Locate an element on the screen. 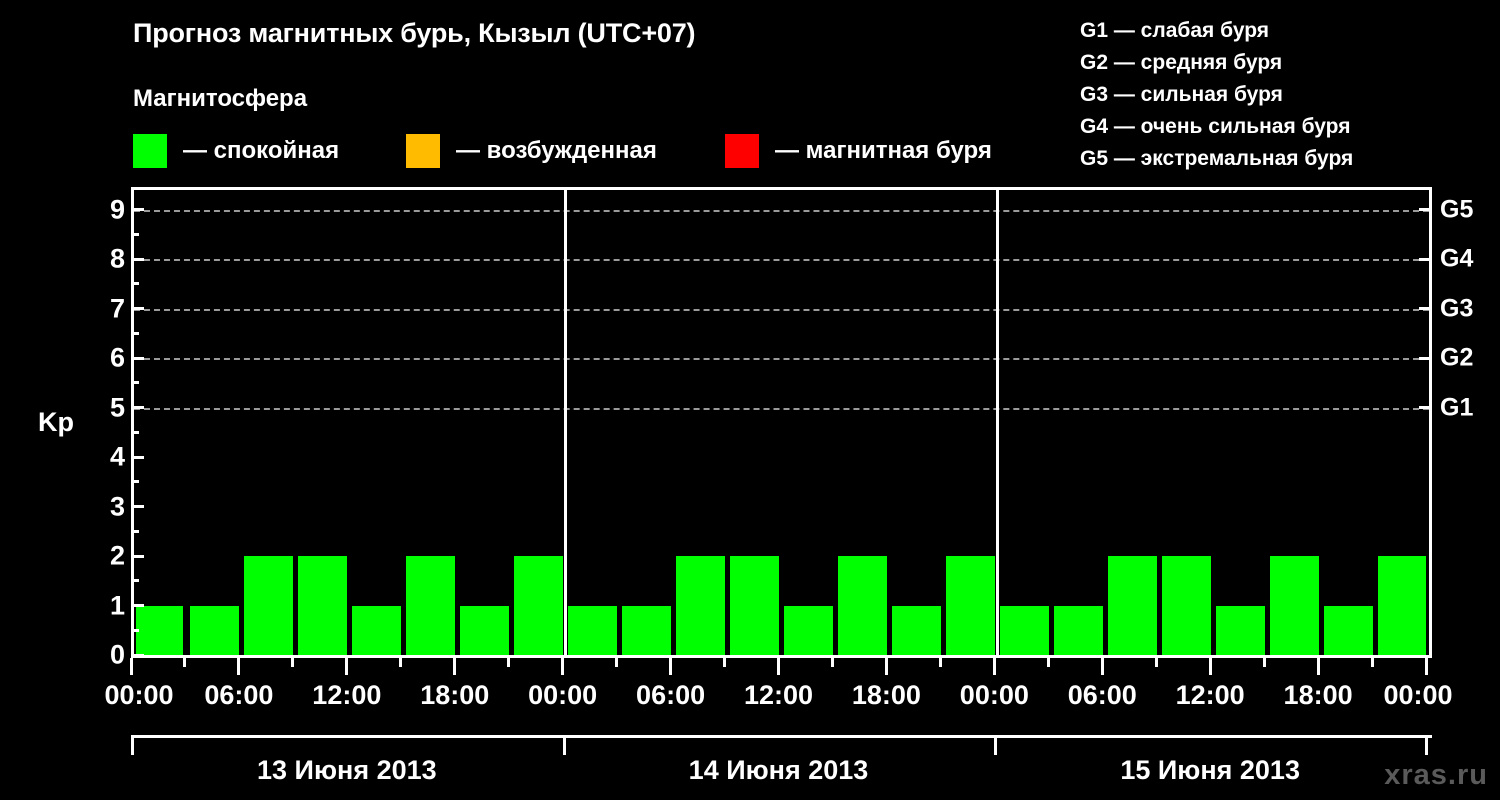 The width and height of the screenshot is (1500, 800). red-square-icon is located at coordinates (742, 151).